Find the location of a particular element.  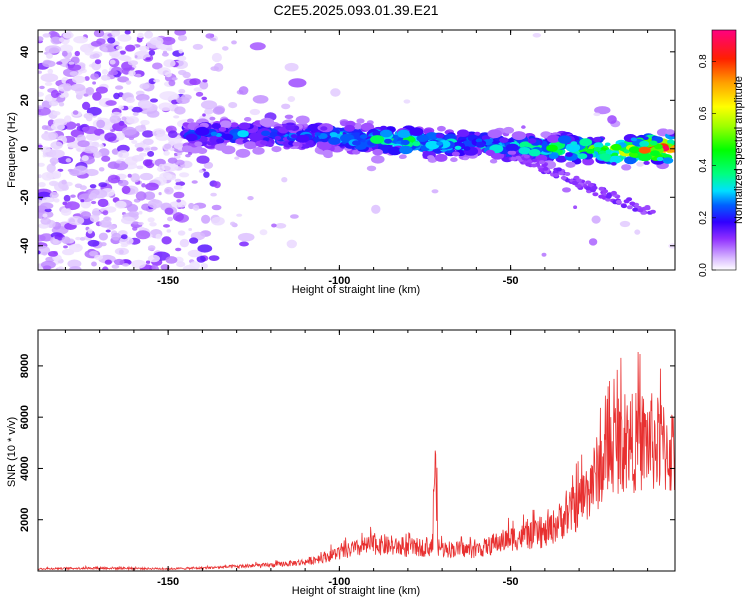

y-tick-label: -20 is located at coordinates (25, 197).